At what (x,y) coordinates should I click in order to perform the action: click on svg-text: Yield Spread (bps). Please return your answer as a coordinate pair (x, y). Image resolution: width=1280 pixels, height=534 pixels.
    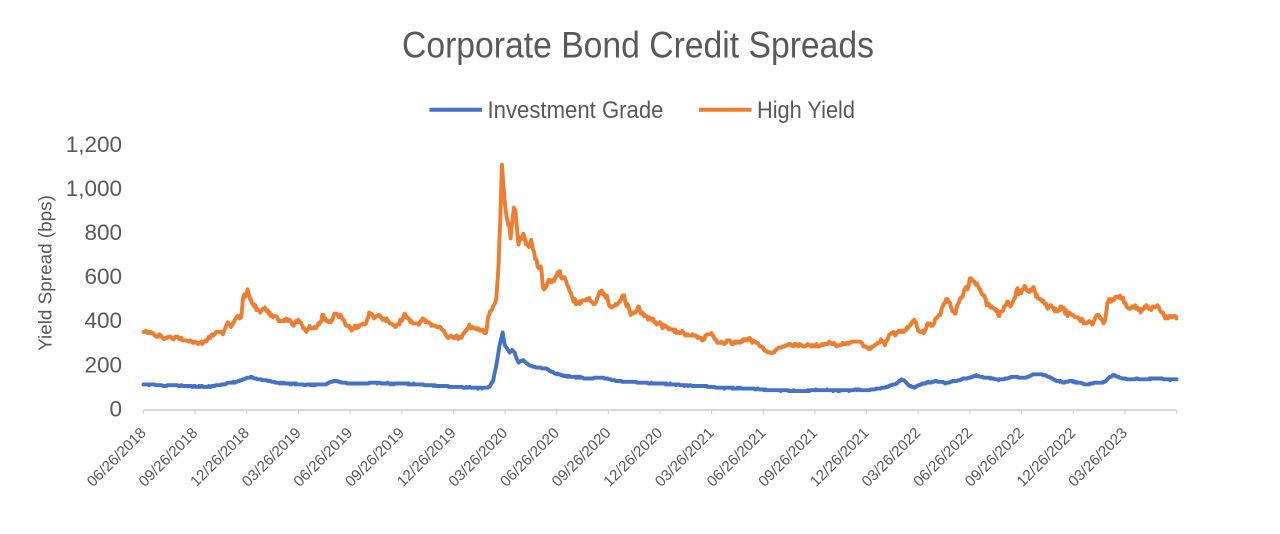
    Looking at the image, I should click on (46, 273).